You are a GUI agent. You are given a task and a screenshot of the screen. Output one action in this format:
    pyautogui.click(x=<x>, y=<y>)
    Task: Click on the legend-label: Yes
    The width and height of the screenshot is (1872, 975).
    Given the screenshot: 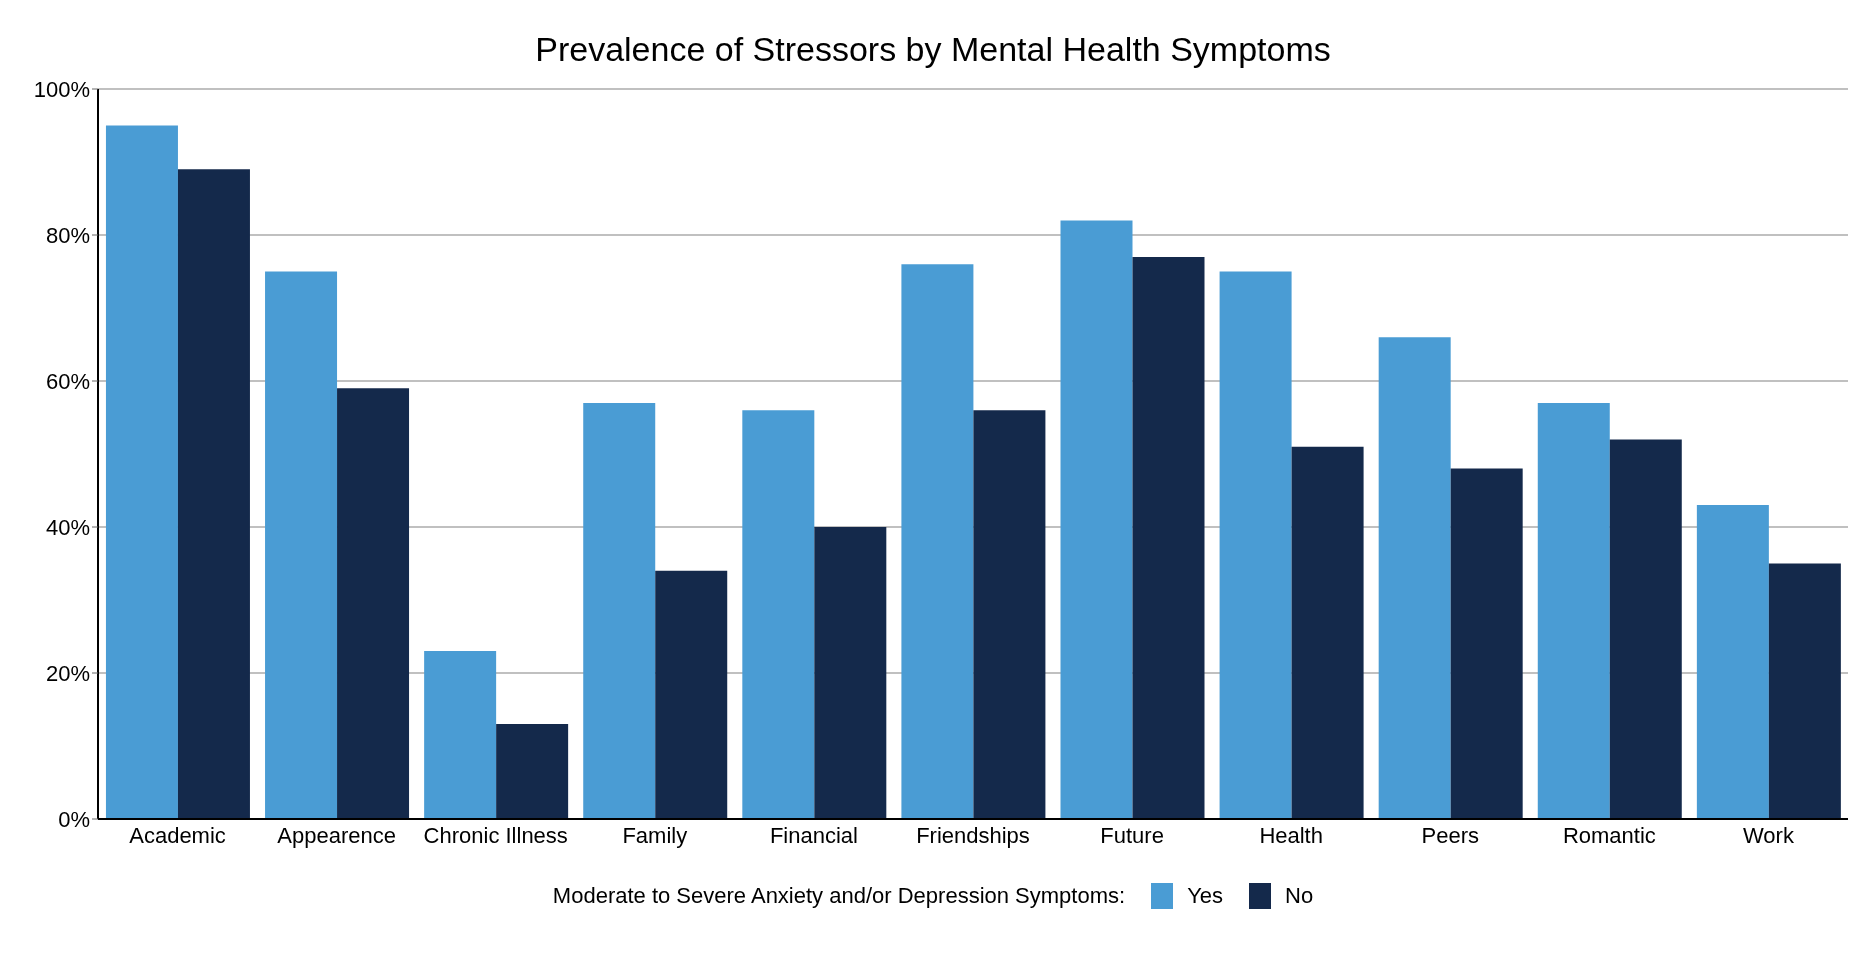 What is the action you would take?
    pyautogui.click(x=1205, y=896)
    